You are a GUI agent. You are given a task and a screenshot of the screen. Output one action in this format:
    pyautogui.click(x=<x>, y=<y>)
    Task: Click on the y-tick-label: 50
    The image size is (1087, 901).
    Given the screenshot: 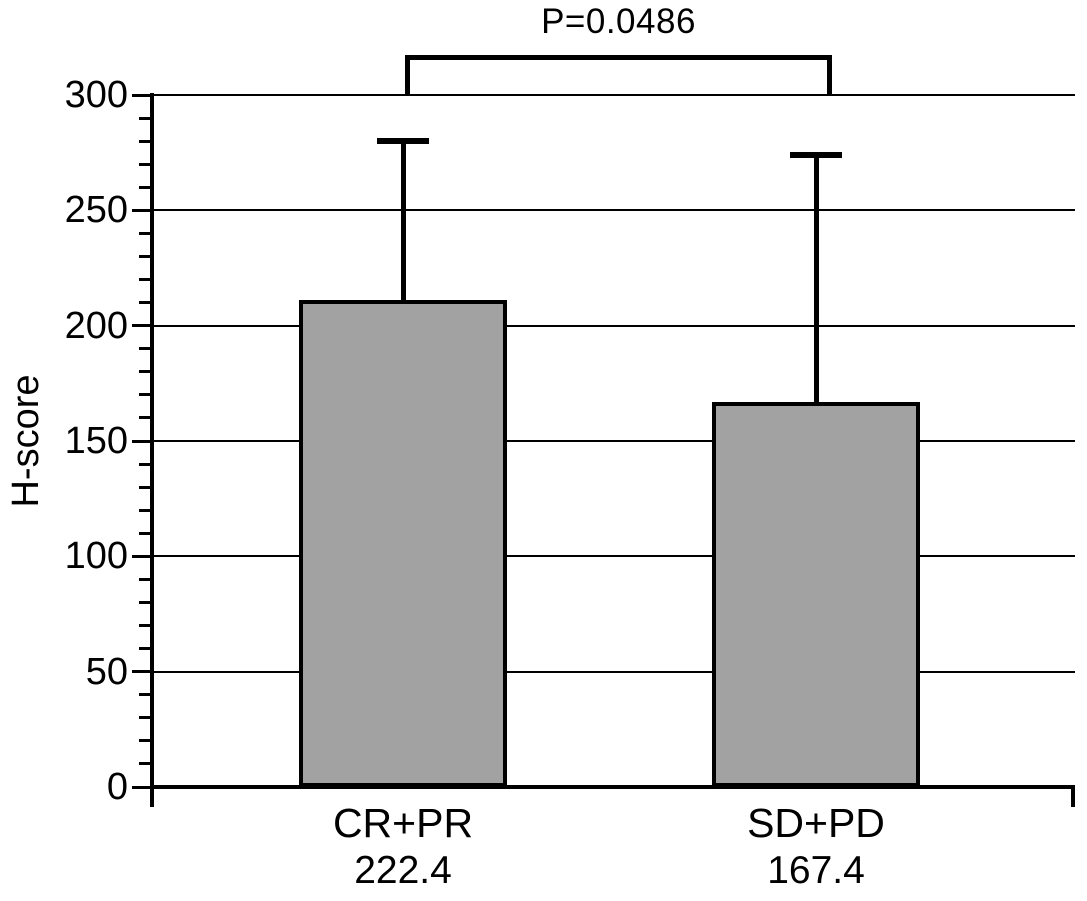 What is the action you would take?
    pyautogui.click(x=106, y=671)
    